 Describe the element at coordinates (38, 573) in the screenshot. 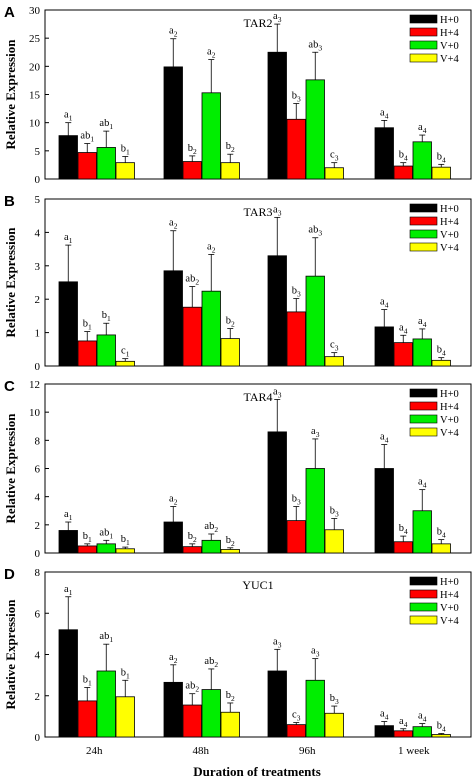

I see `y-tick-label: 8` at that location.